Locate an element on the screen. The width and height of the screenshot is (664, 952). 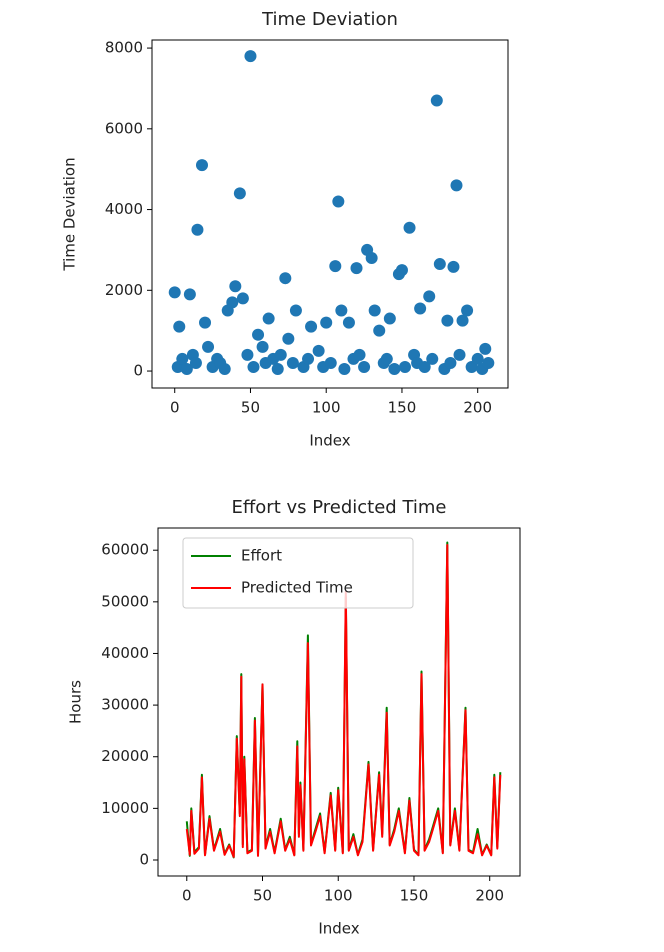
y-axis-label: Hours is located at coordinates (76, 702).